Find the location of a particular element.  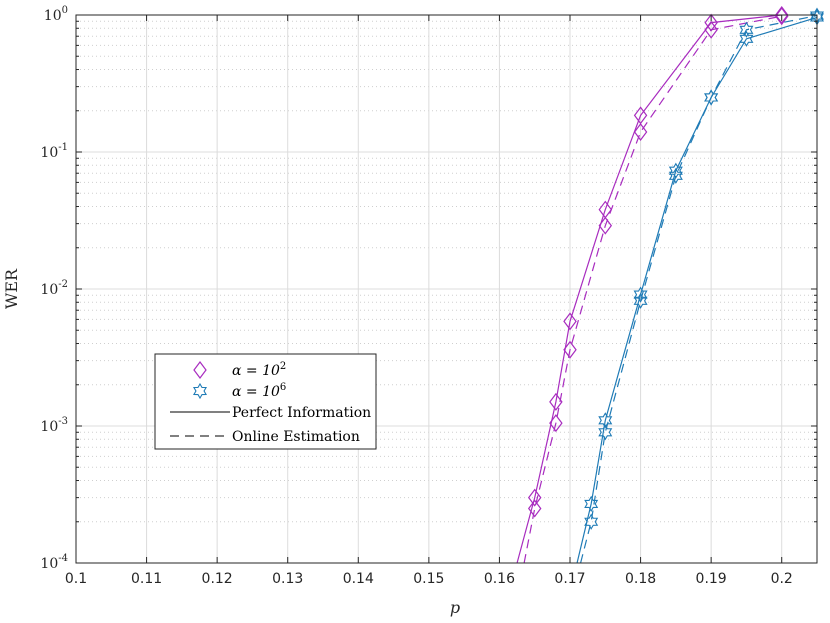

x-tick-label: 0.19 is located at coordinates (711, 579).